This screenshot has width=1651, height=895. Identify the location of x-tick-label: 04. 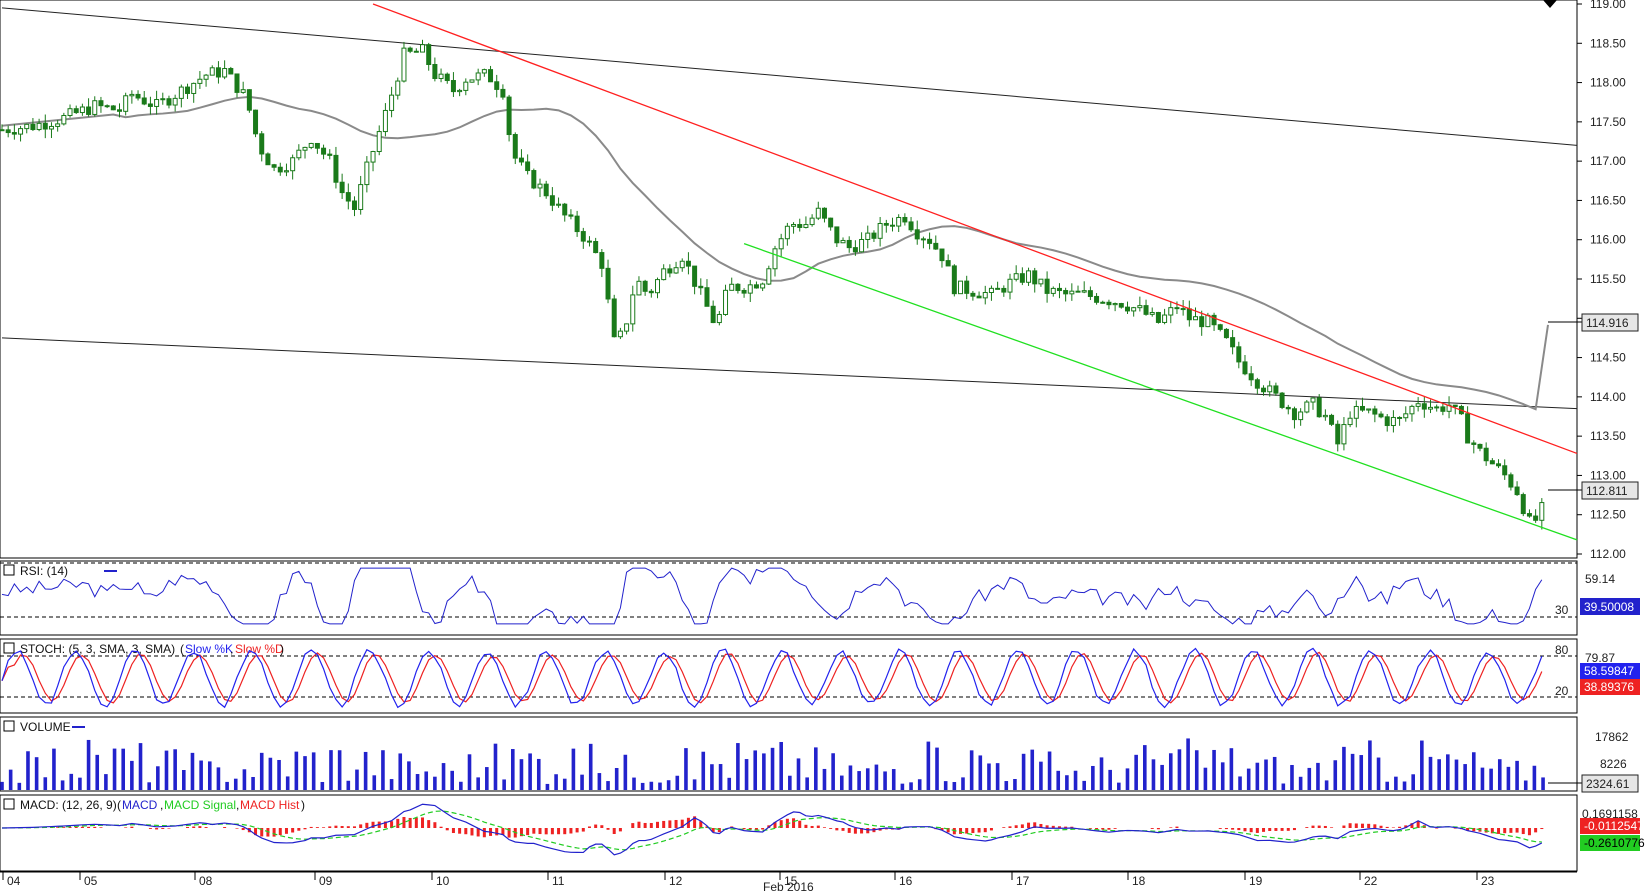
(14, 881).